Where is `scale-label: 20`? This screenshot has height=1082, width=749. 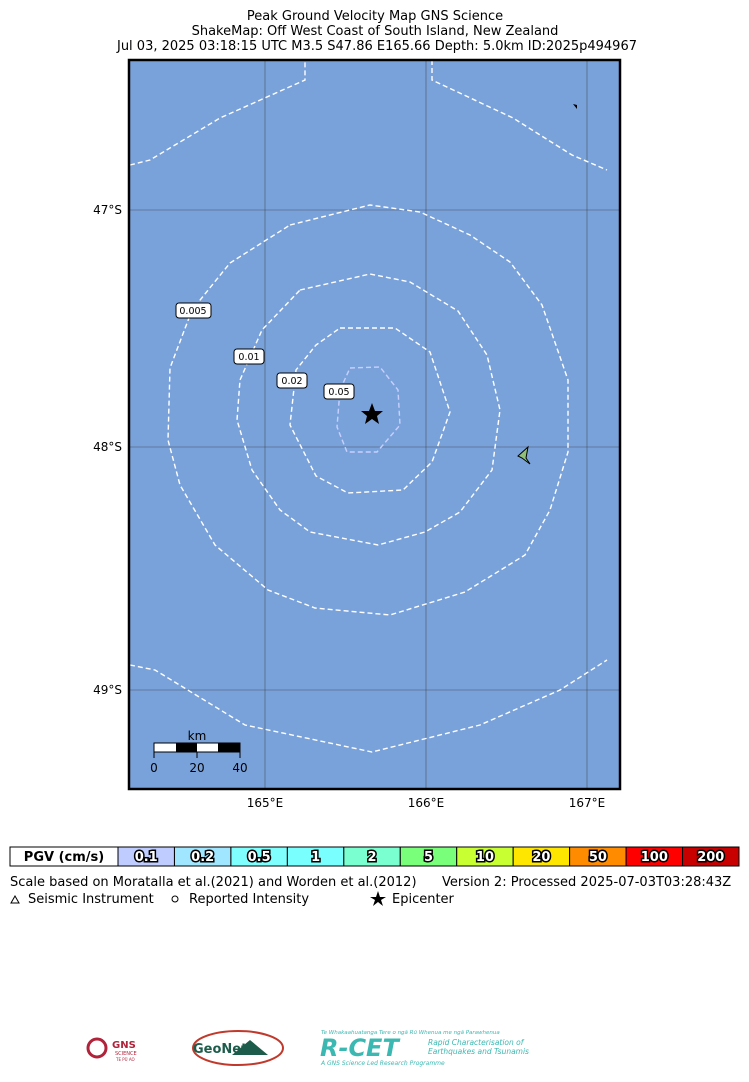
scale-label: 20 is located at coordinates (196, 768).